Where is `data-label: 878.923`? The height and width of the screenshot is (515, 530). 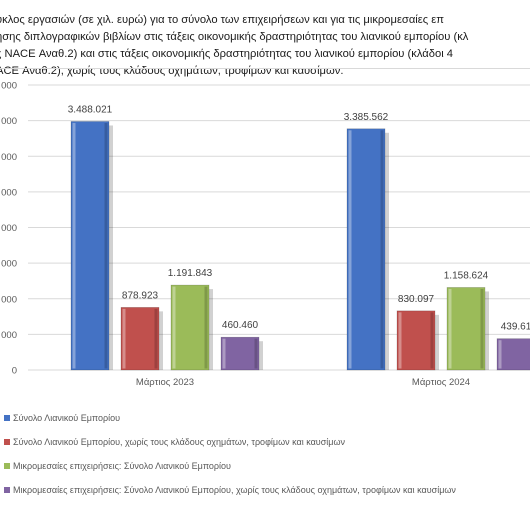
data-label: 878.923 is located at coordinates (140, 295).